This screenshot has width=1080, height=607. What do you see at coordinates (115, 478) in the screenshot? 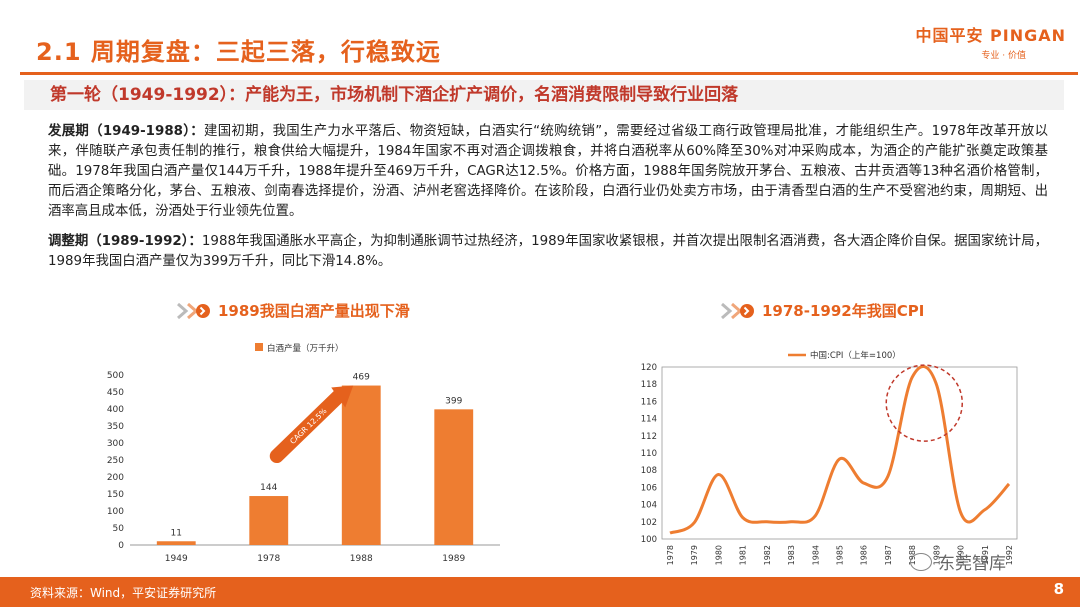
I see `y-tick-label: 200` at bounding box center [115, 478].